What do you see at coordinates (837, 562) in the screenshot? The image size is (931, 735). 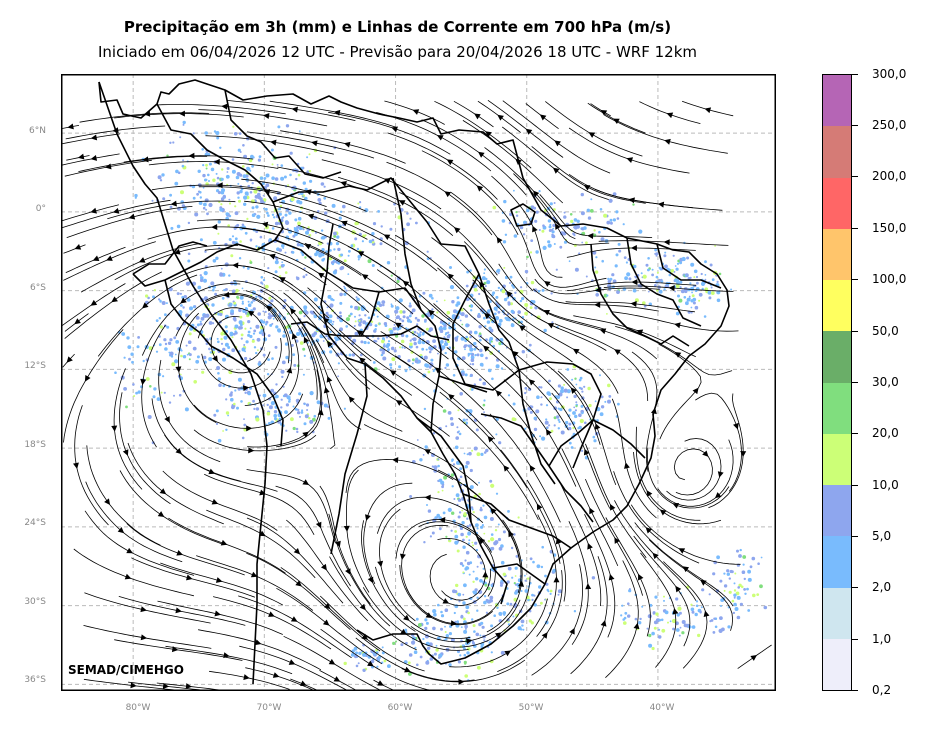 I see `colorbar-segment` at bounding box center [837, 562].